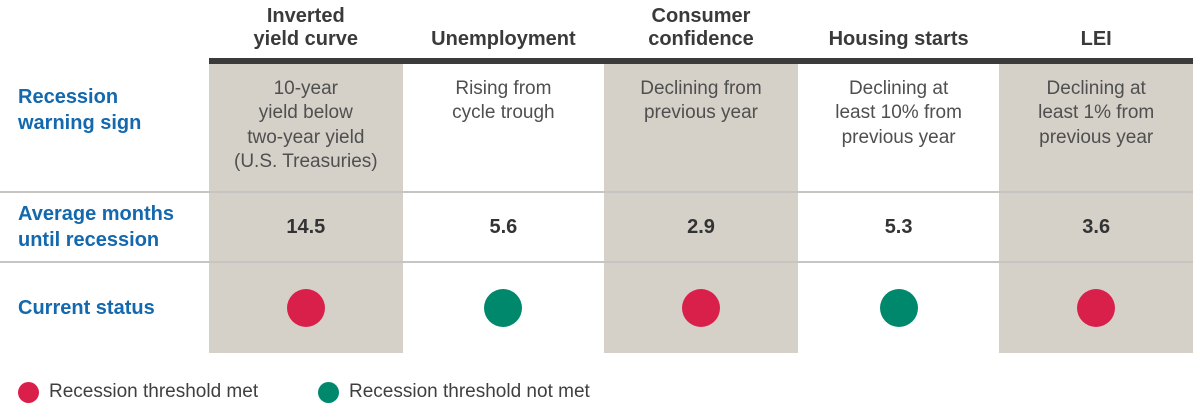 The width and height of the screenshot is (1200, 419). Describe the element at coordinates (469, 391) in the screenshot. I see `legend-label: Recession threshold not met` at that location.